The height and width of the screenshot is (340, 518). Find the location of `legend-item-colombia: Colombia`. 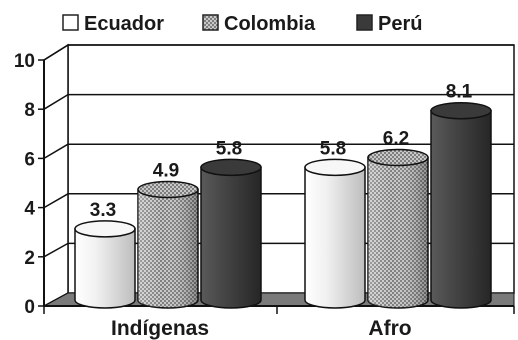

legend-item-colombia: Colombia is located at coordinates (259, 24).